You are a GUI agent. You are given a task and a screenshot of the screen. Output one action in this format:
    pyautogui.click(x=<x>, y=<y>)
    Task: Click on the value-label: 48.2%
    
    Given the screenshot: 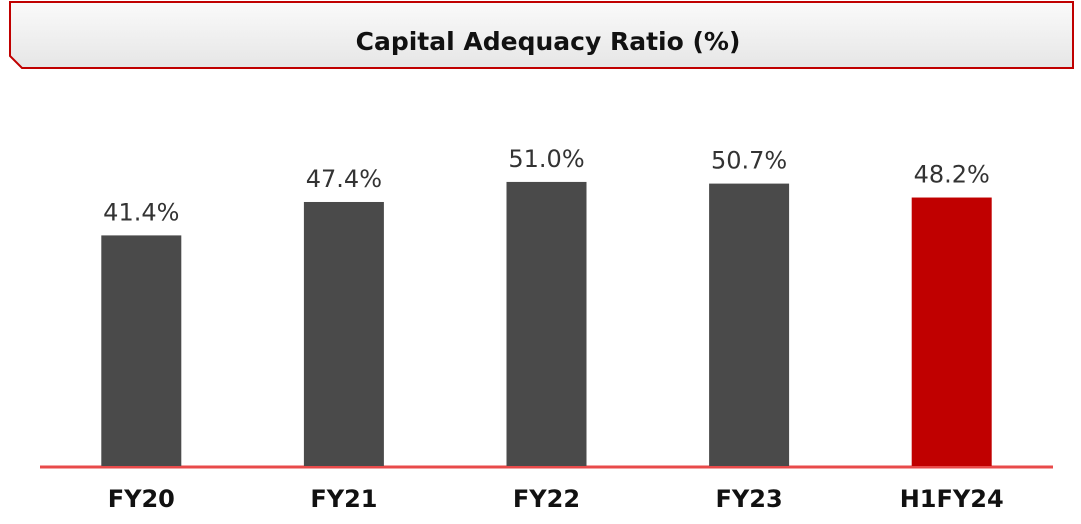 What is the action you would take?
    pyautogui.click(x=952, y=175)
    